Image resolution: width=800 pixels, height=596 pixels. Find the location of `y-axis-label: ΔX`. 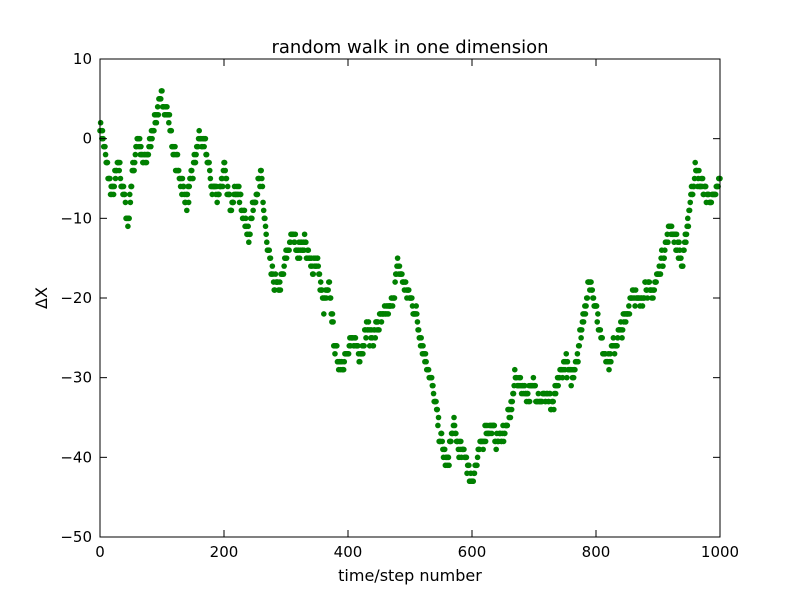

y-axis-label: ΔX is located at coordinates (41, 298).